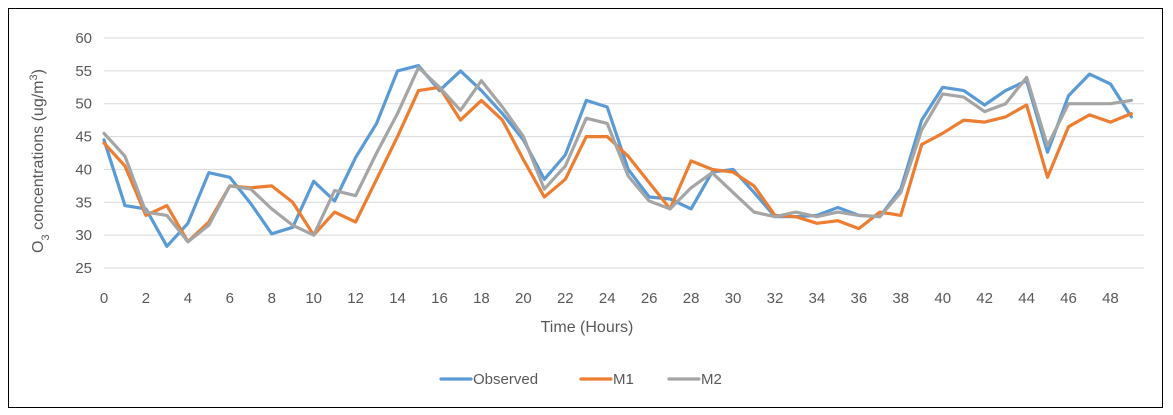 This screenshot has height=415, width=1173. I want to click on x-tick-label: 0, so click(104, 298).